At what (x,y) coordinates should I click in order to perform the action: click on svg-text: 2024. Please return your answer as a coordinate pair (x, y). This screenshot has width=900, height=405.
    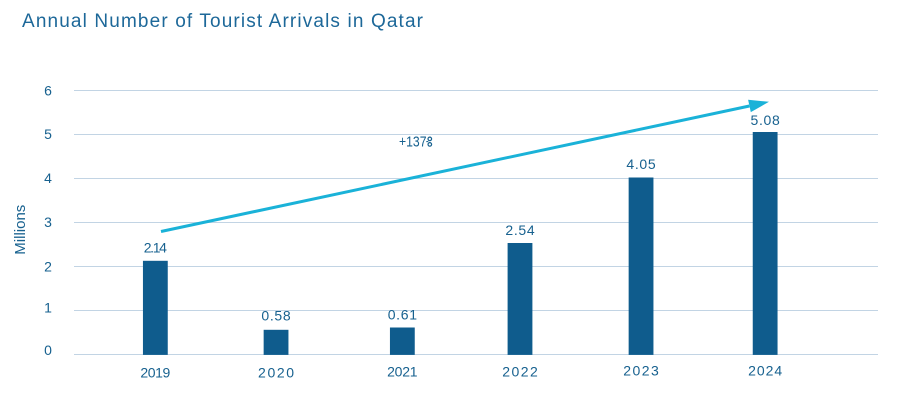
    Looking at the image, I should click on (765, 371).